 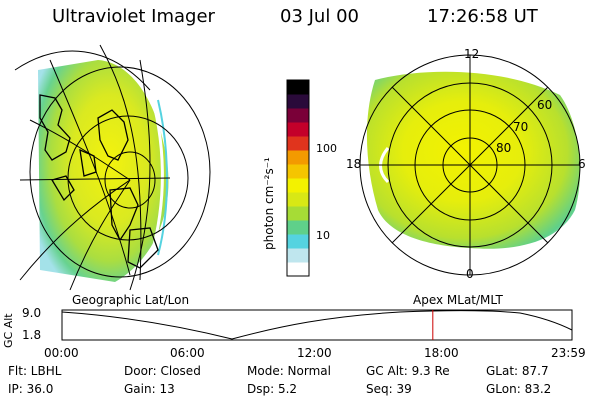 I want to click on glat-readout: GLat: 87.7, so click(x=517, y=371).